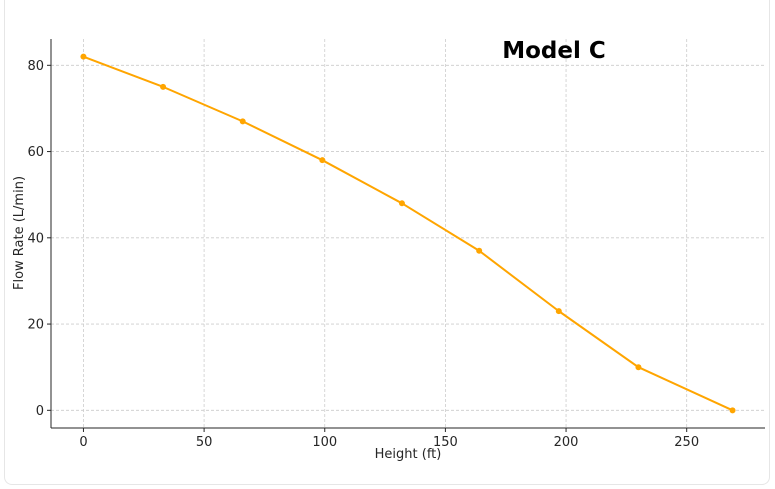  Describe the element at coordinates (686, 442) in the screenshot. I see `x-tick-label: 250` at that location.